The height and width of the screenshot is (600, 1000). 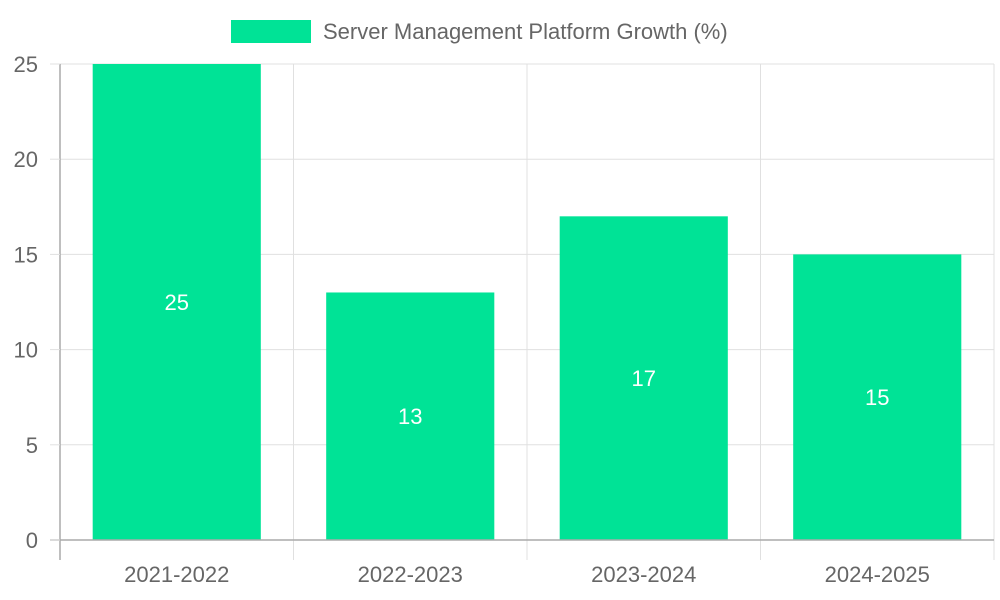 I want to click on legend: Server Management Platform Growth (%), so click(x=479, y=31).